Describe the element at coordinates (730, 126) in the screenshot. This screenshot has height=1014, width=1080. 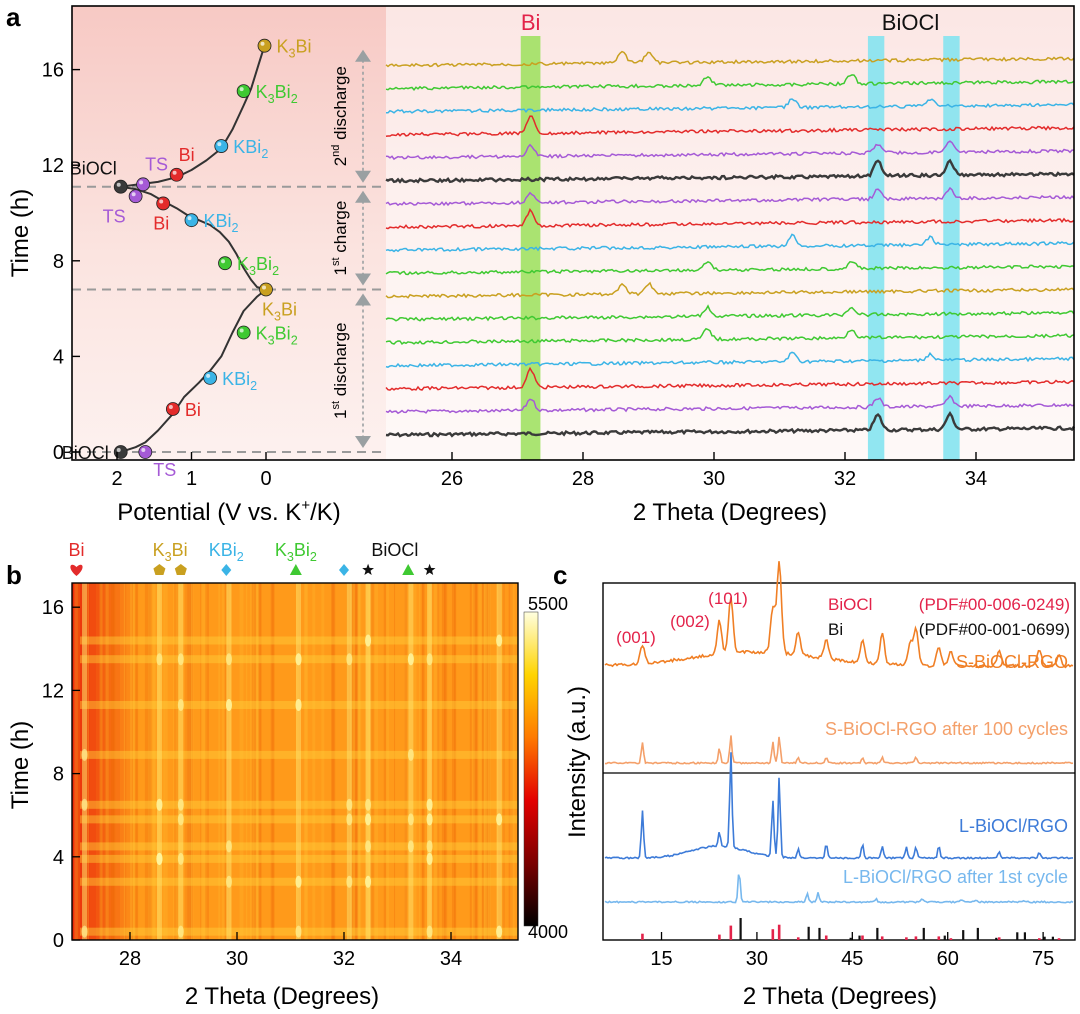
I see `xrd-series-bi` at that location.